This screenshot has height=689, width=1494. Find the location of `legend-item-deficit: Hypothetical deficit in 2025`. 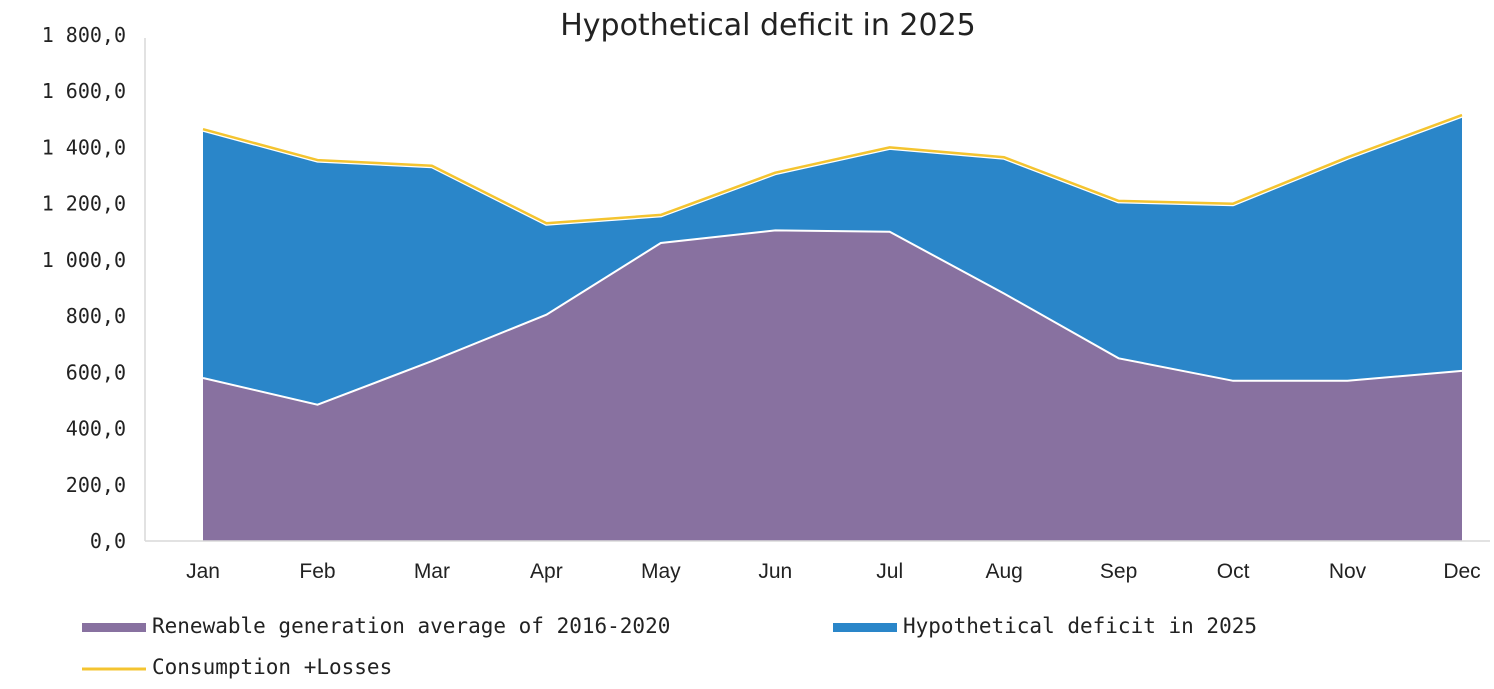

legend-item-deficit: Hypothetical deficit in 2025 is located at coordinates (1045, 626).